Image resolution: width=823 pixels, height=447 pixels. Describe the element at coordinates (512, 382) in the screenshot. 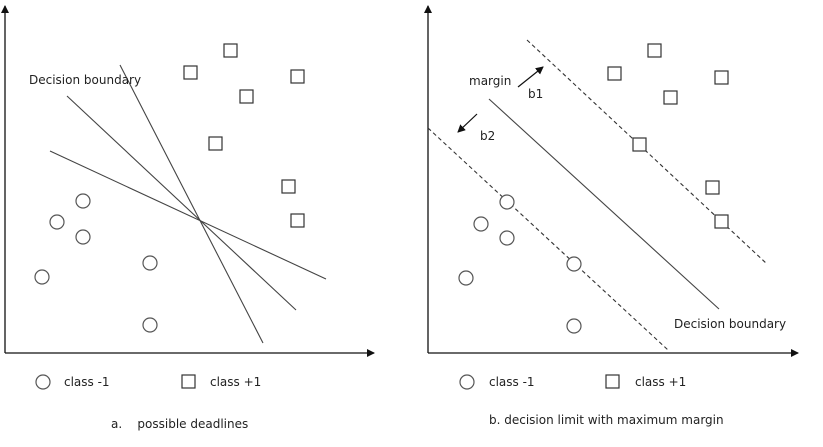

I see `panel-b-legend-class-neg: class -1` at that location.